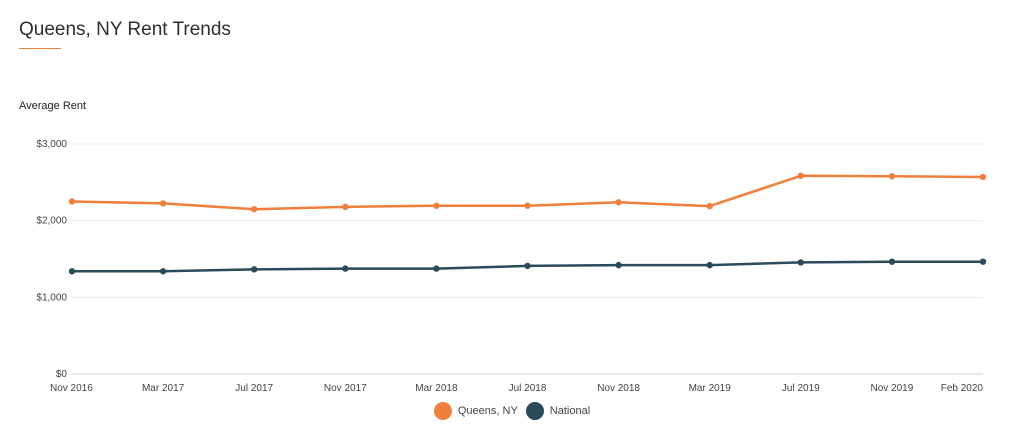 The width and height of the screenshot is (1024, 436). I want to click on x-tick-label: Nov 2017, so click(345, 388).